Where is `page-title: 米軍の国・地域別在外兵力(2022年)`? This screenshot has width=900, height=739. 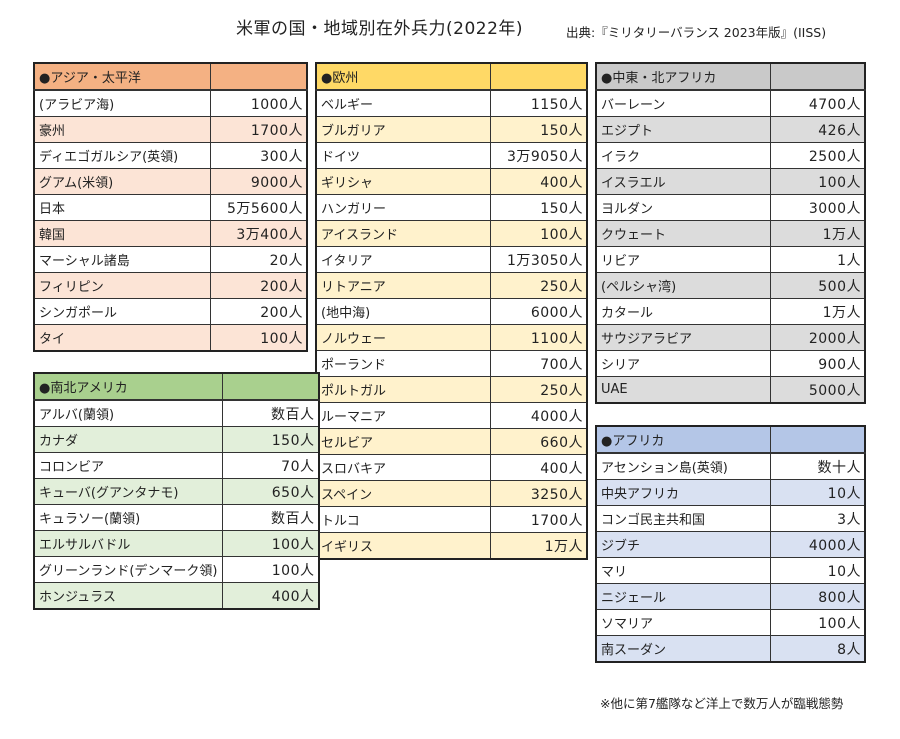
page-title: 米軍の国・地域別在外兵力(2022年) is located at coordinates (380, 29).